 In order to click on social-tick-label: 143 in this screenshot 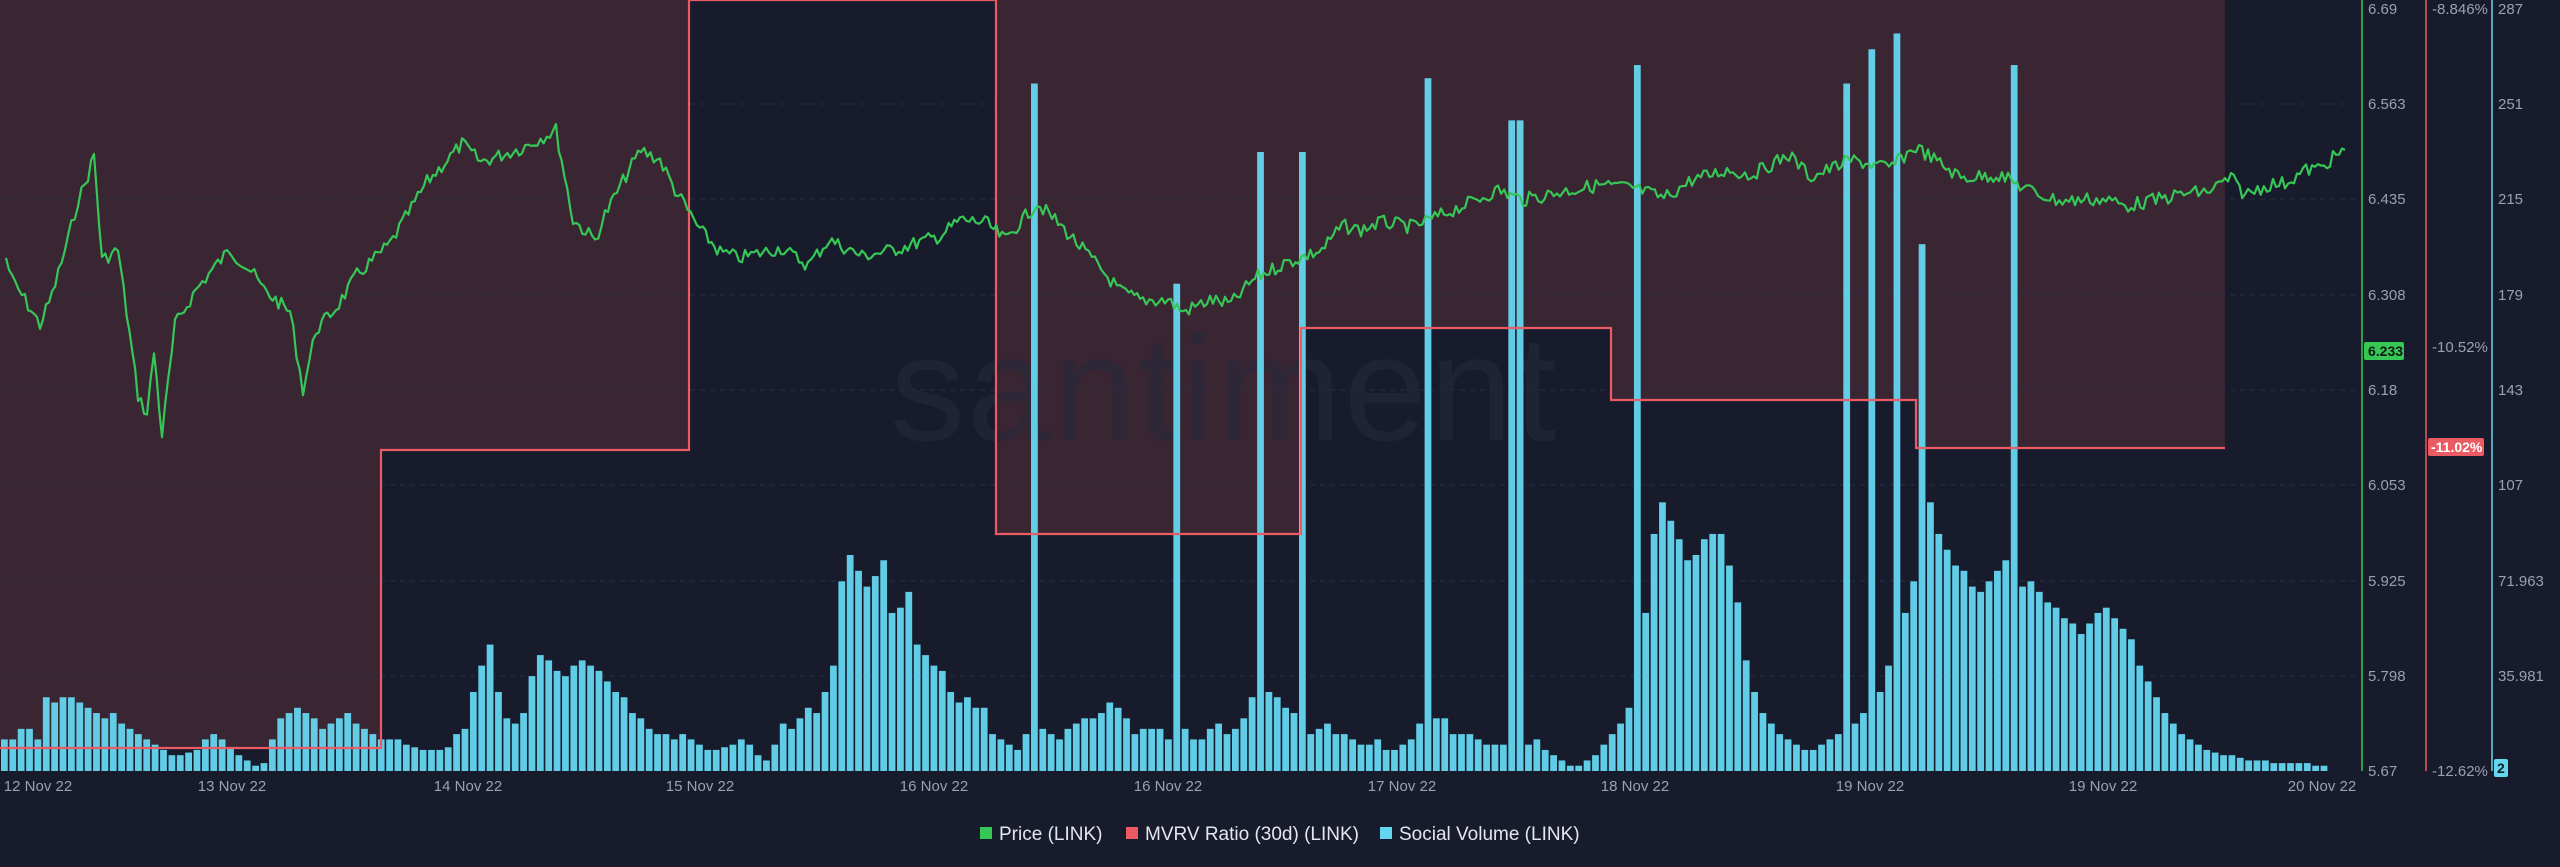, I will do `click(2510, 390)`.